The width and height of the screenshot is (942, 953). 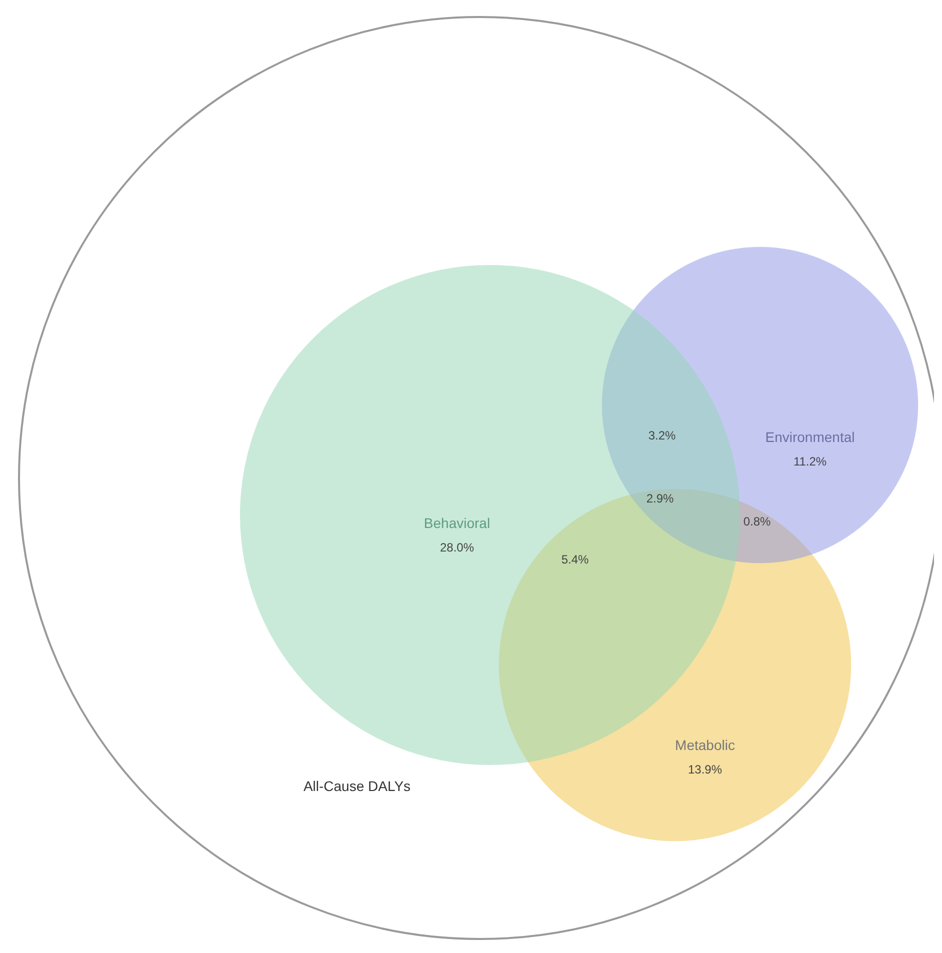 What do you see at coordinates (660, 498) in the screenshot?
I see `text: 2.9%` at bounding box center [660, 498].